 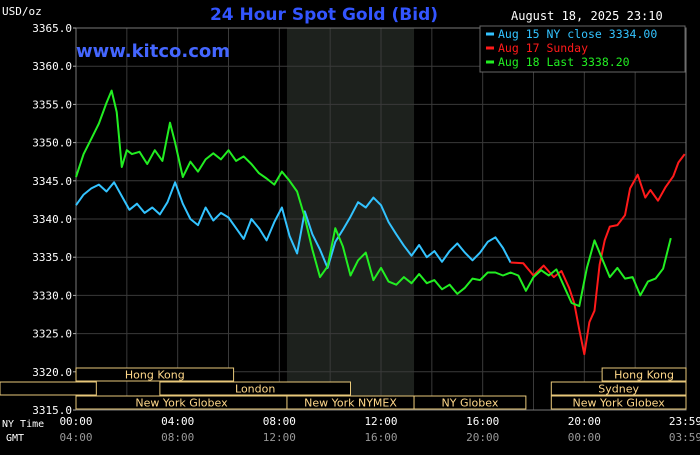 What do you see at coordinates (52, 28) in the screenshot?
I see `y-tick-label: 3365.0` at bounding box center [52, 28].